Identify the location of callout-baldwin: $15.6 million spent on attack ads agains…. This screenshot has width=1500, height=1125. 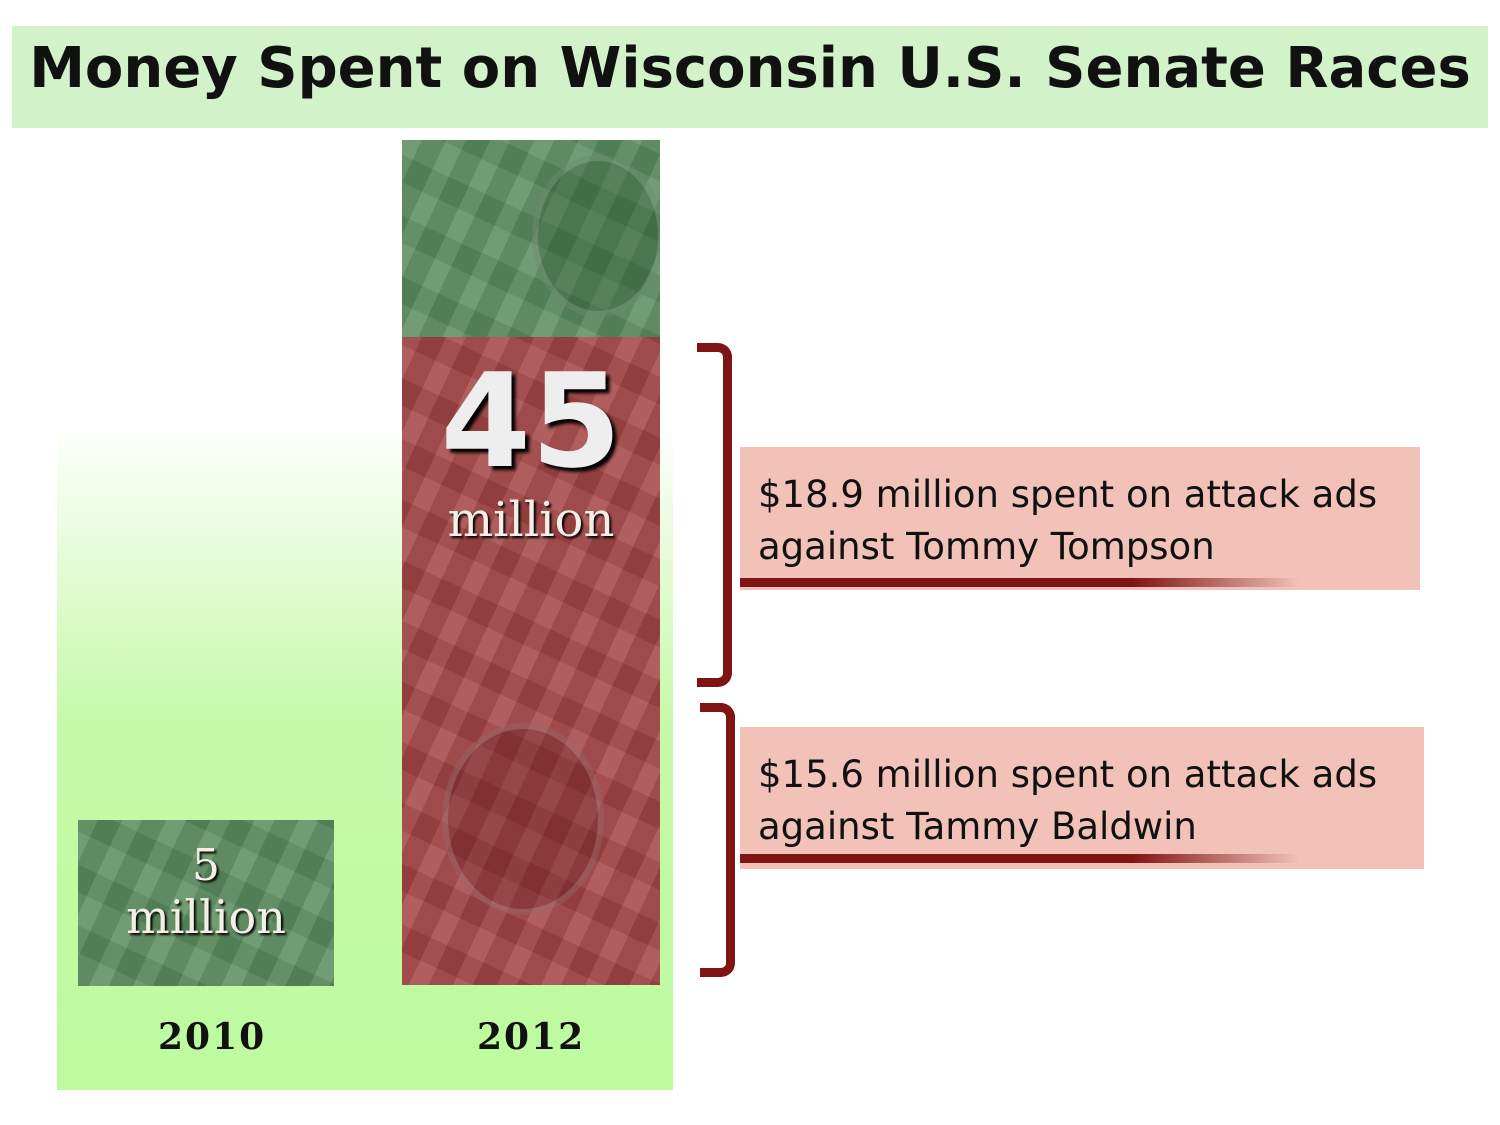
(1082, 798).